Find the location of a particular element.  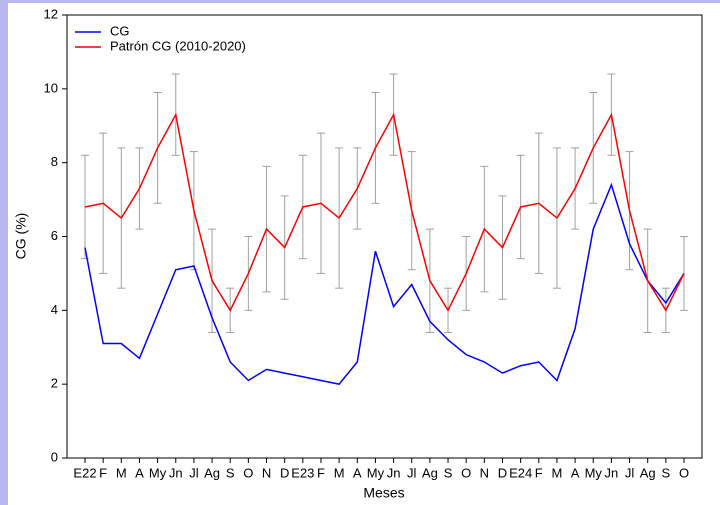

y-tick-label: 4 is located at coordinates (54, 309).